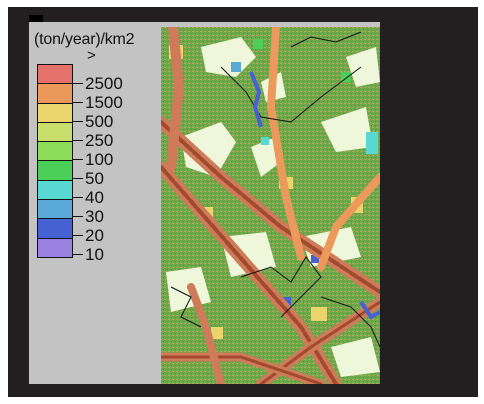 The height and width of the screenshot is (404, 484). What do you see at coordinates (84, 39) in the screenshot?
I see `legend-title: (ton/year)/km2` at bounding box center [84, 39].